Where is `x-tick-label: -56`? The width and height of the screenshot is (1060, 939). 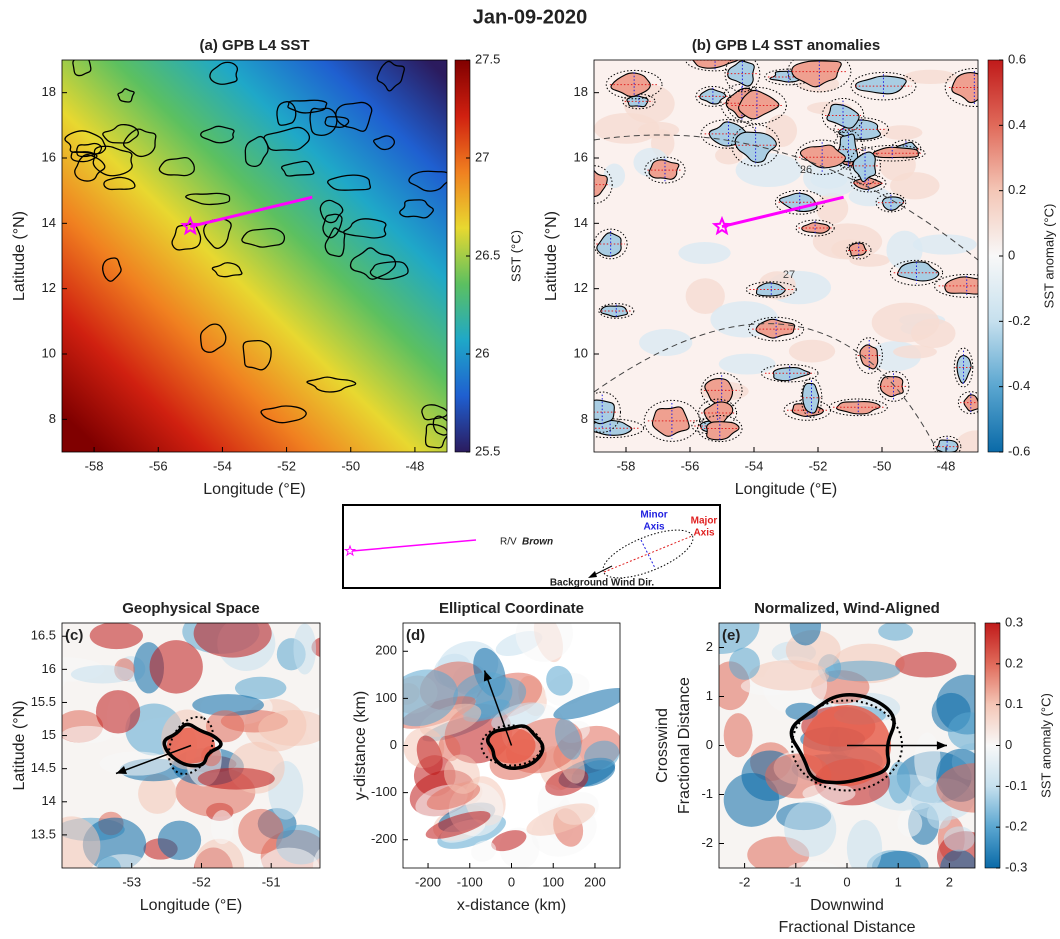
x-tick-label: -56 is located at coordinates (158, 465).